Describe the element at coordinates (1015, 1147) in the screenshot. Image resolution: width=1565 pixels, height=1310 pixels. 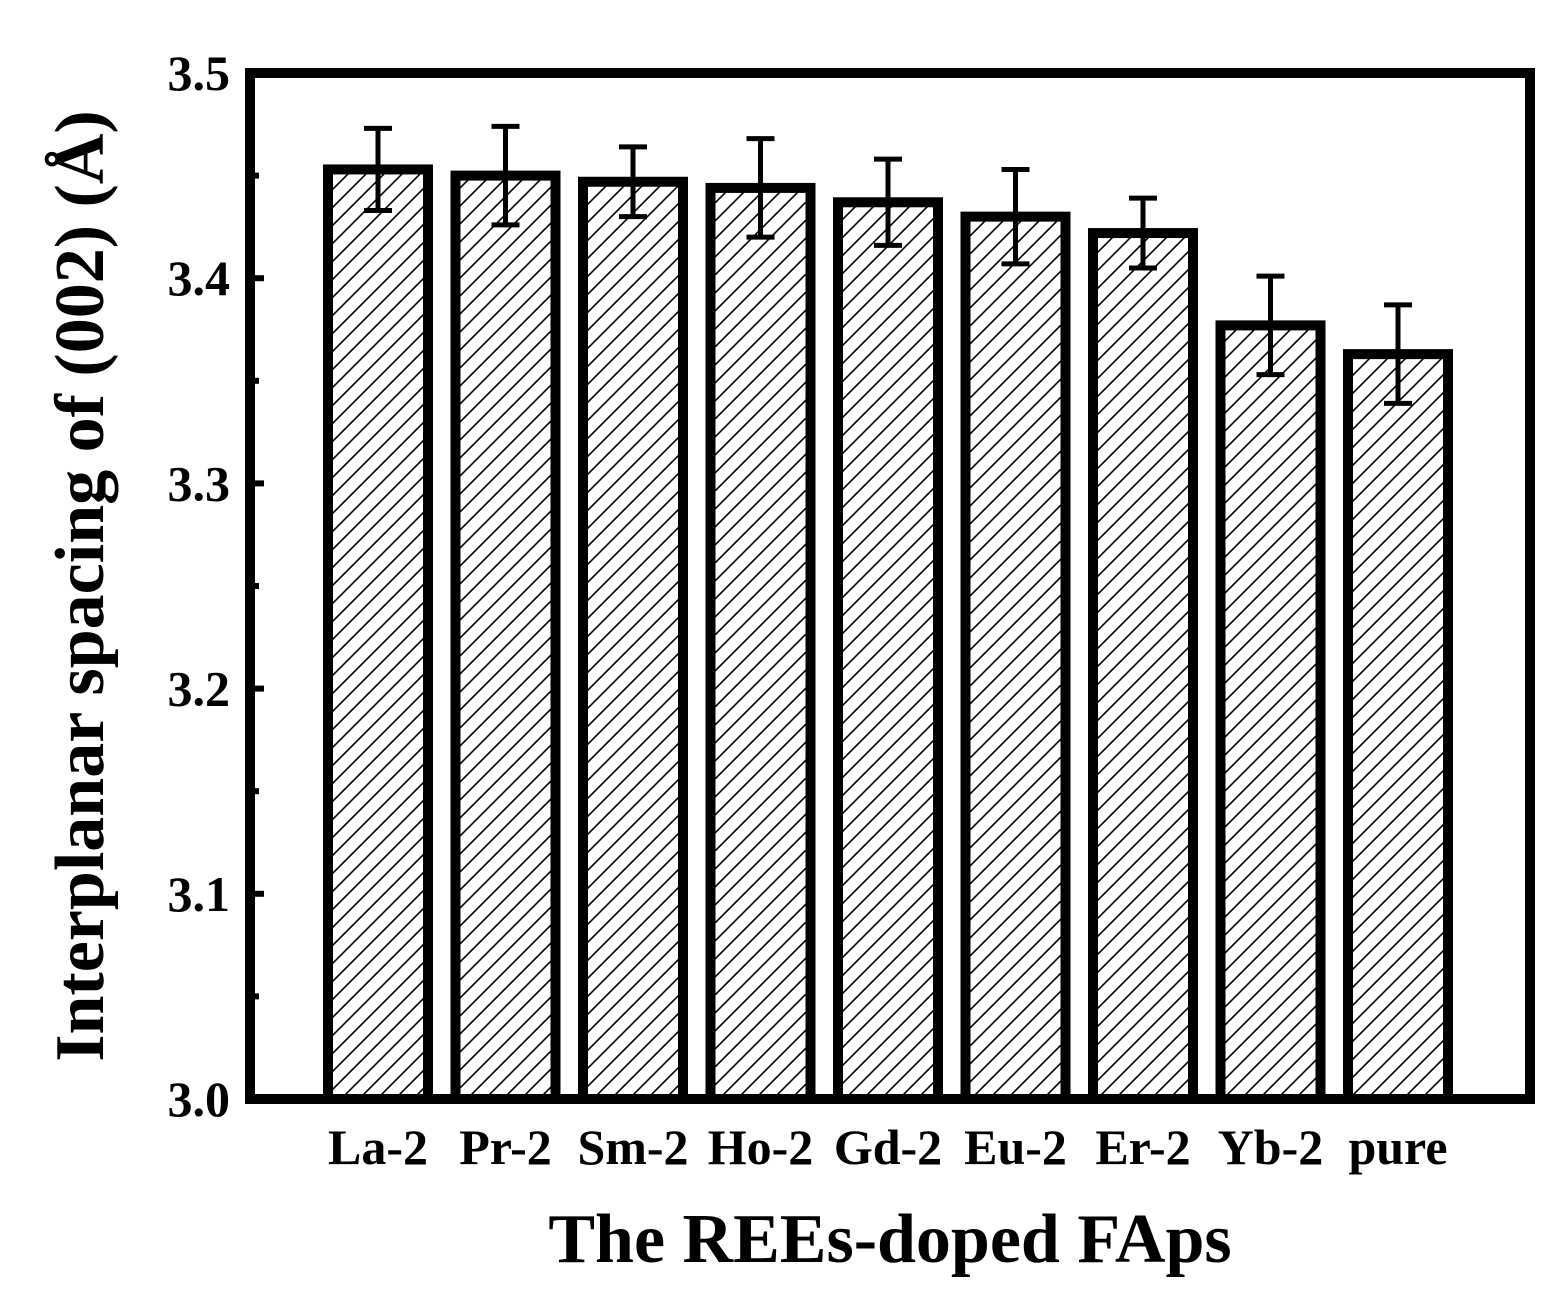
I see `x-tick-label: Eu-2` at that location.